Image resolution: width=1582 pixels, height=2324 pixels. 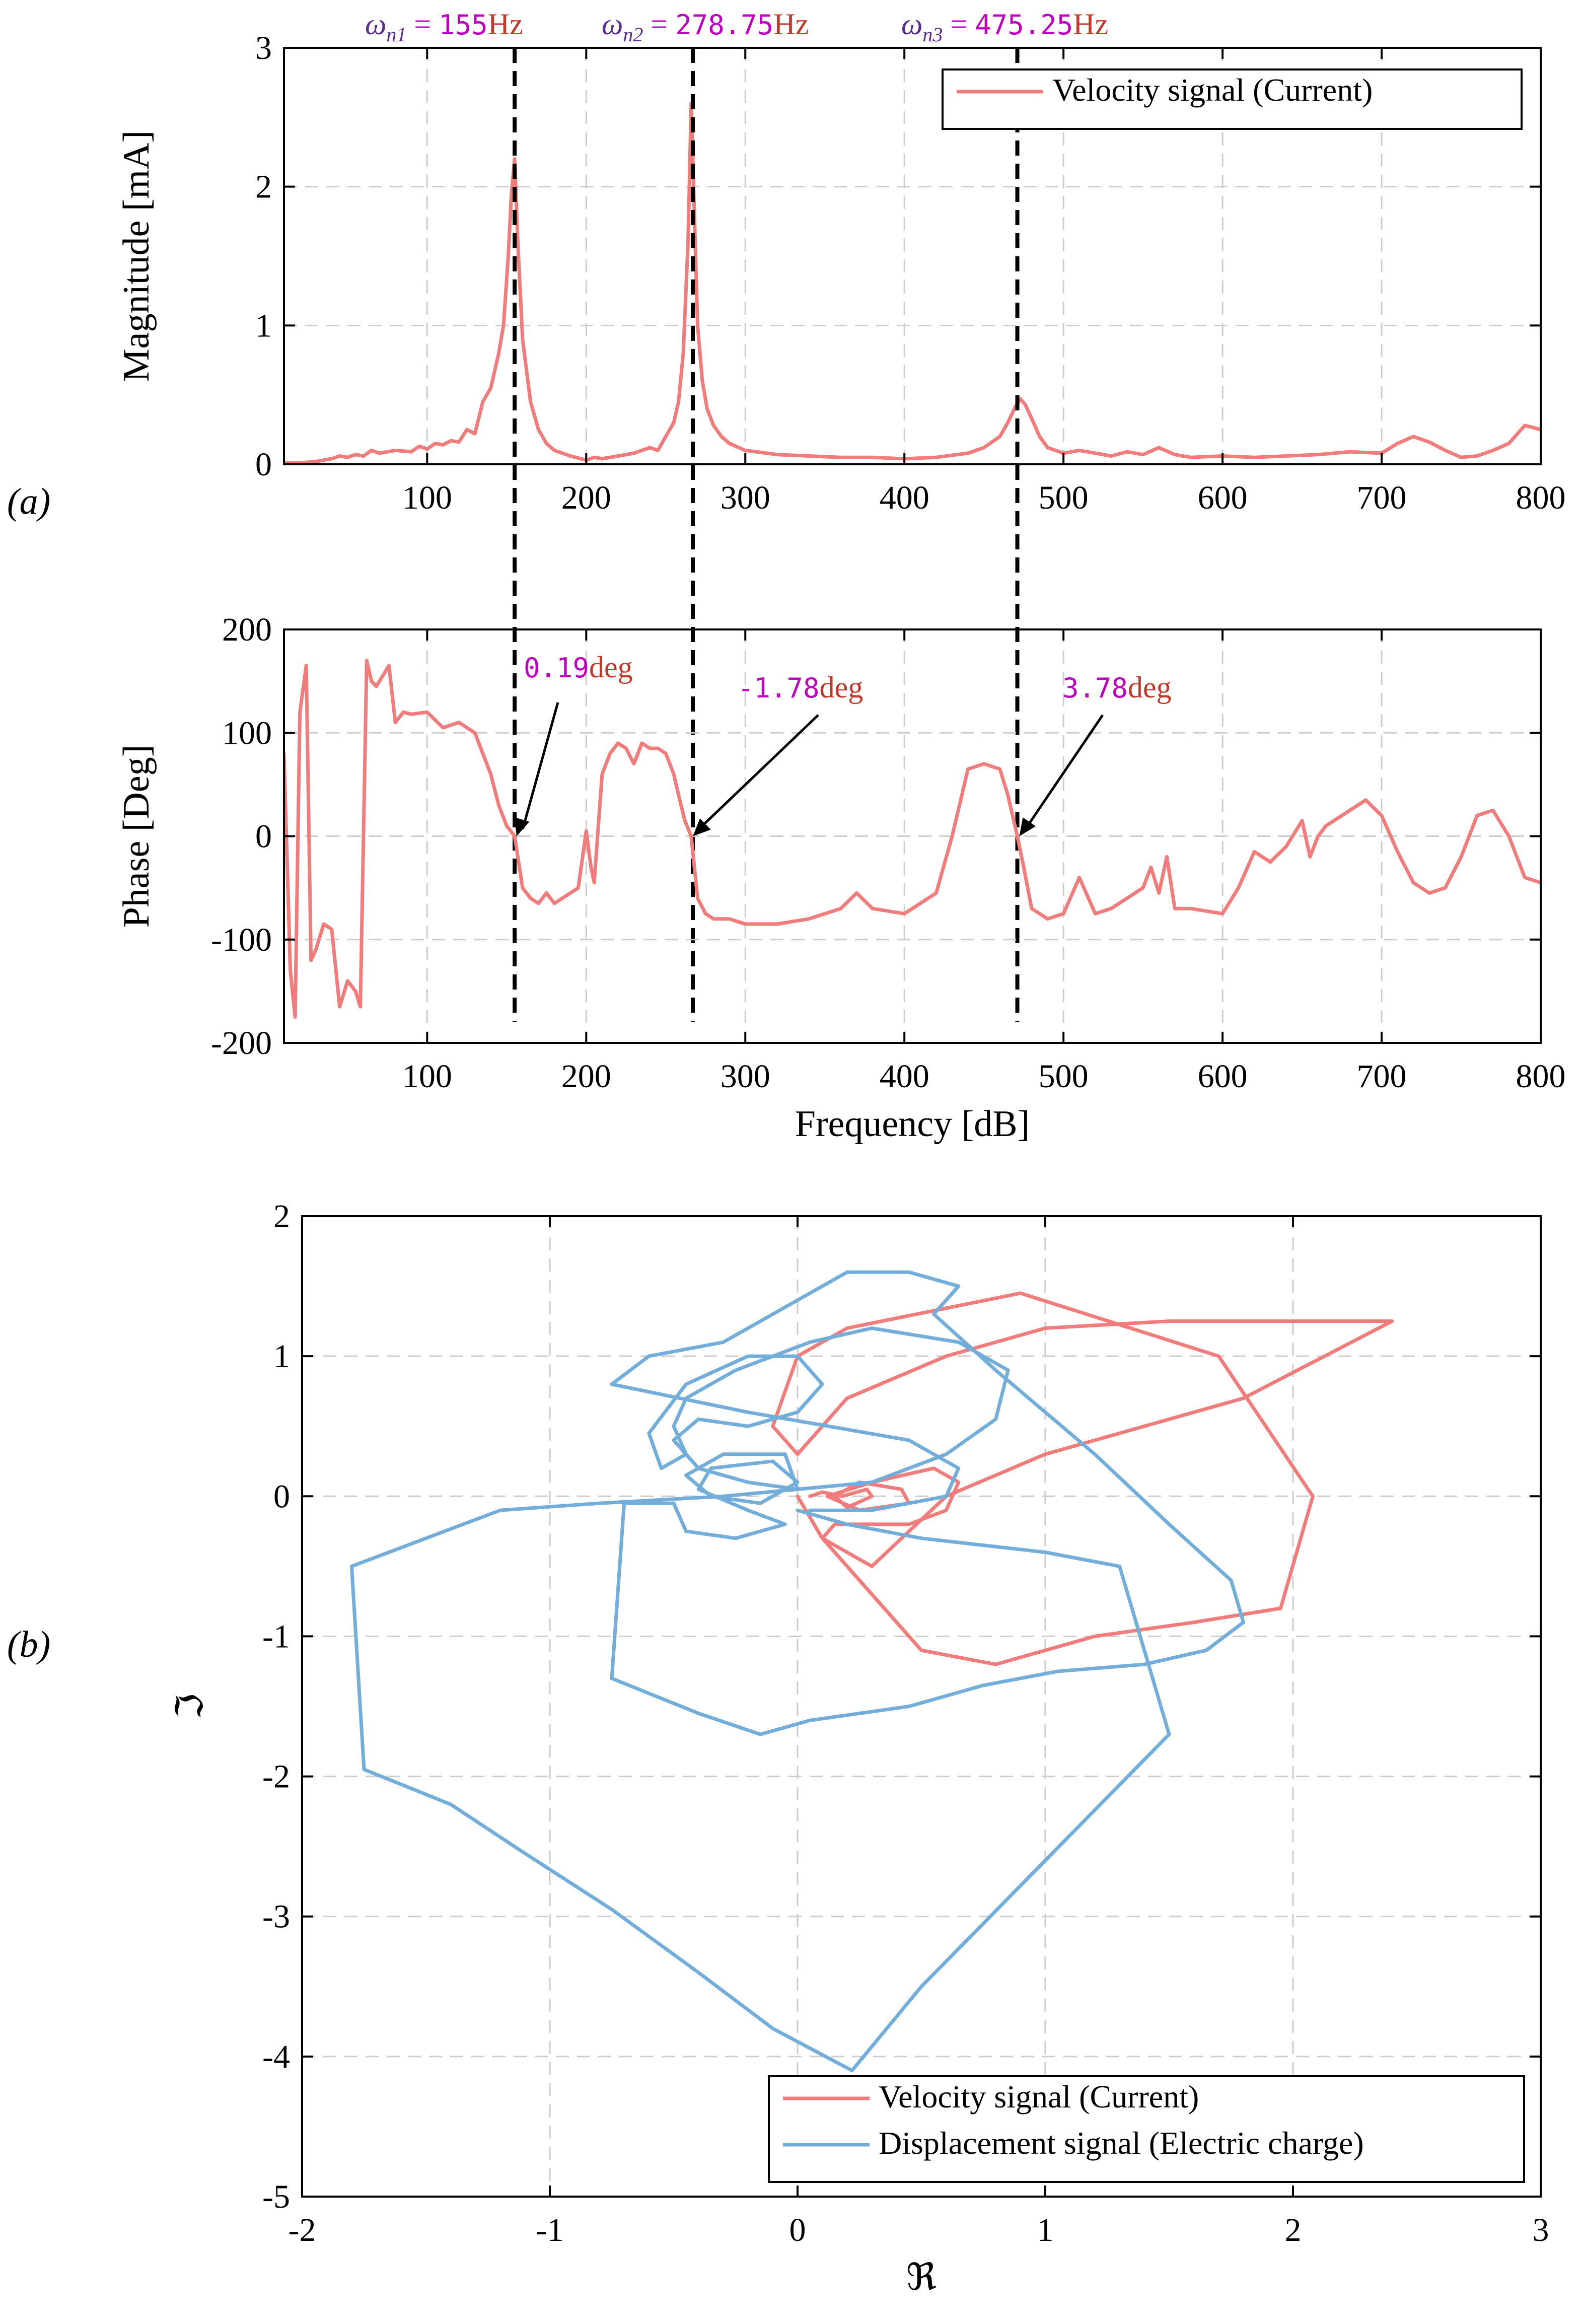 What do you see at coordinates (276, 2197) in the screenshot?
I see `y-tick-label: -5` at bounding box center [276, 2197].